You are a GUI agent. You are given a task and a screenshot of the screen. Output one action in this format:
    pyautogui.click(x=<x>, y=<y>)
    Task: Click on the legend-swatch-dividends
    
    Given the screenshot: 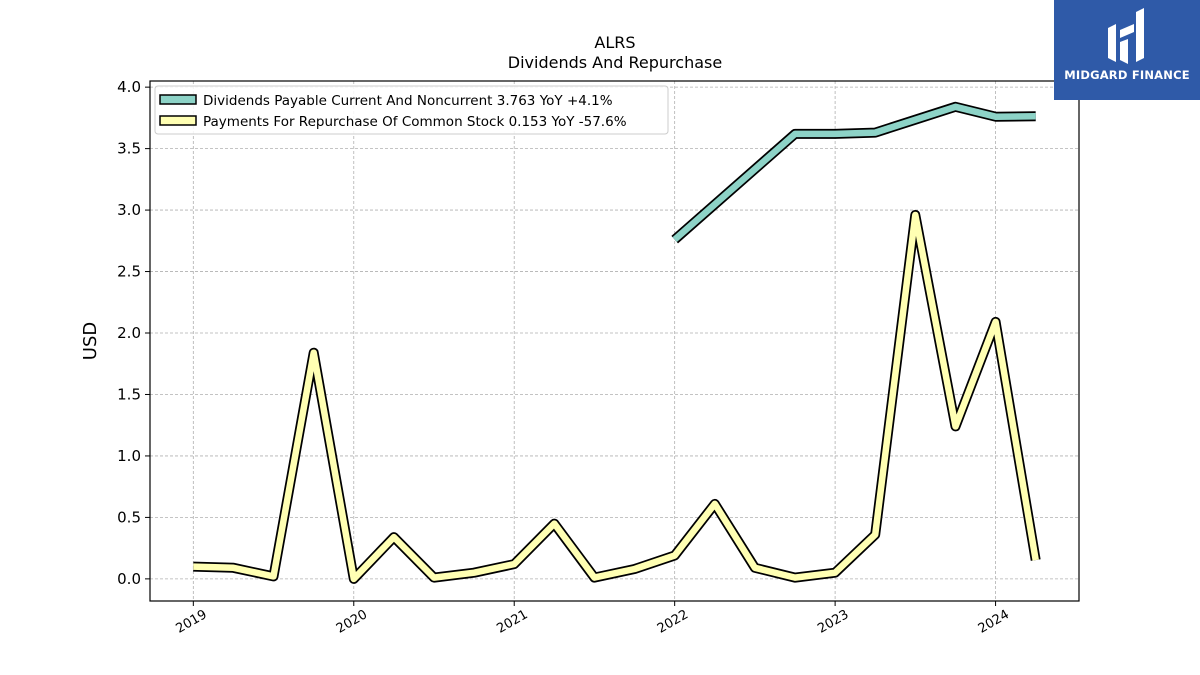 What is the action you would take?
    pyautogui.click(x=178, y=99)
    